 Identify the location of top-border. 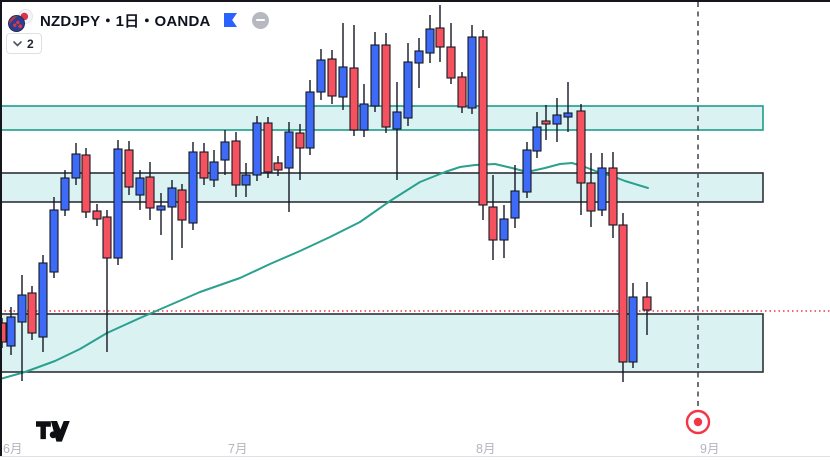
(415, 1).